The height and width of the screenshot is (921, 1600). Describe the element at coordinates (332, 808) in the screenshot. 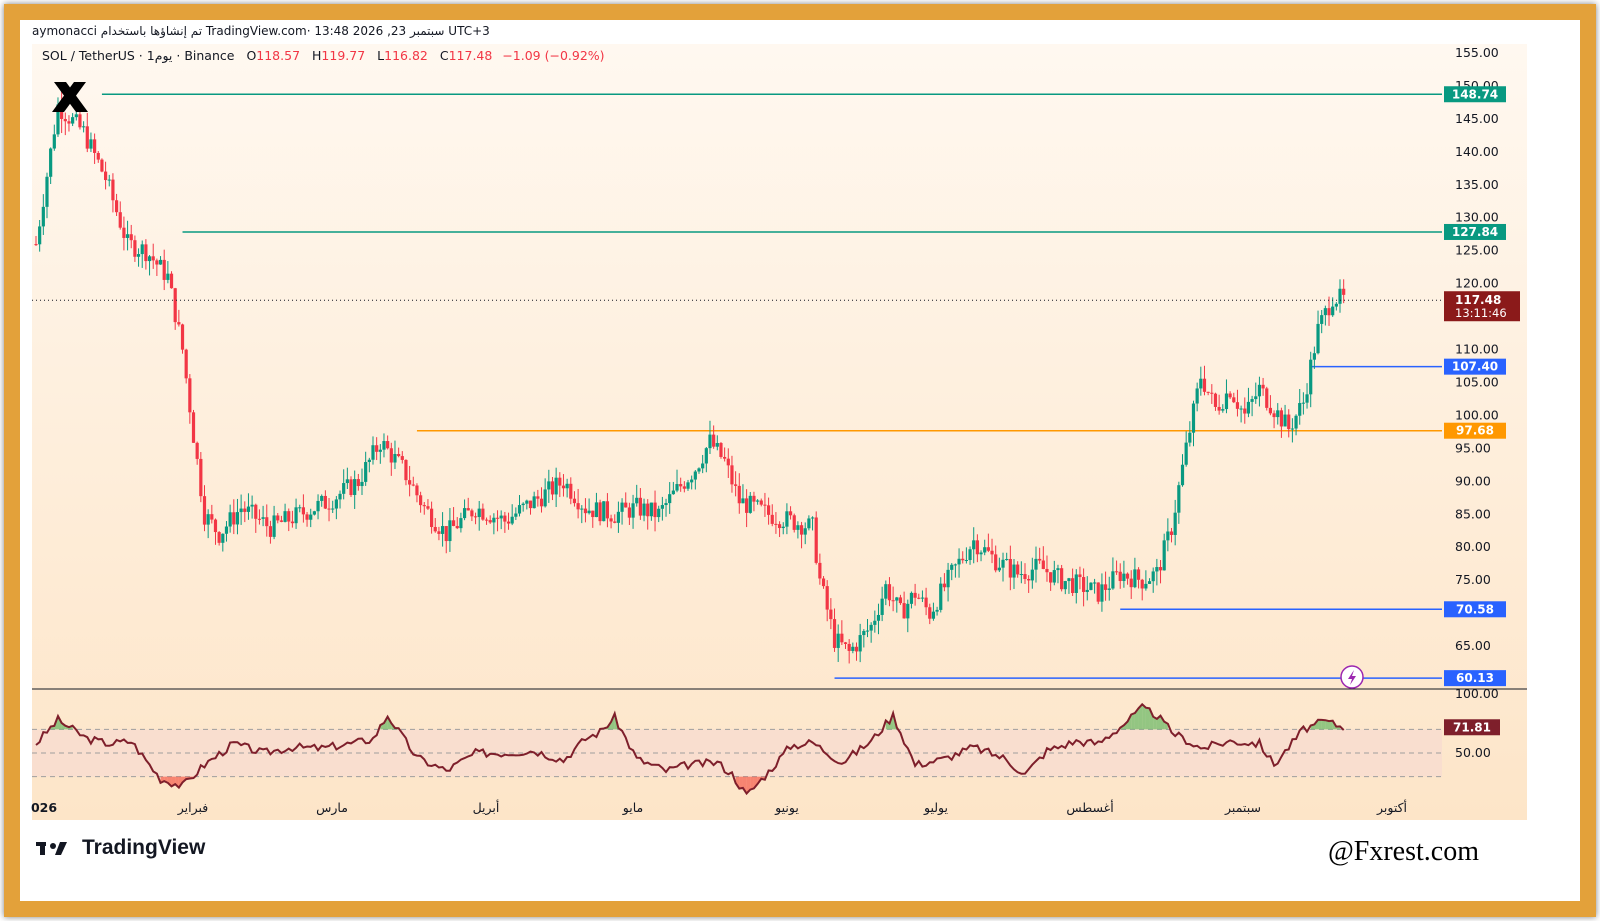

I see `time-axis-tick: مارس` at that location.